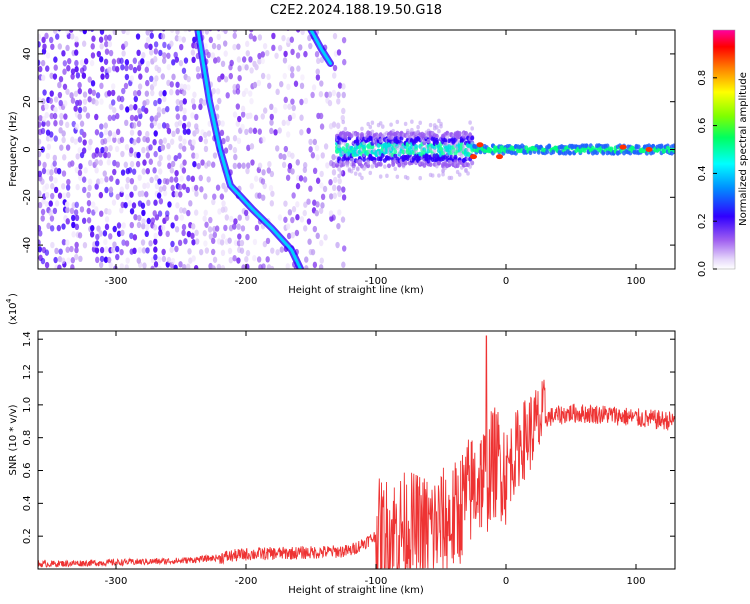 The height and width of the screenshot is (604, 750). Describe the element at coordinates (320, 47) in the screenshot. I see `streak-trace-core` at that location.